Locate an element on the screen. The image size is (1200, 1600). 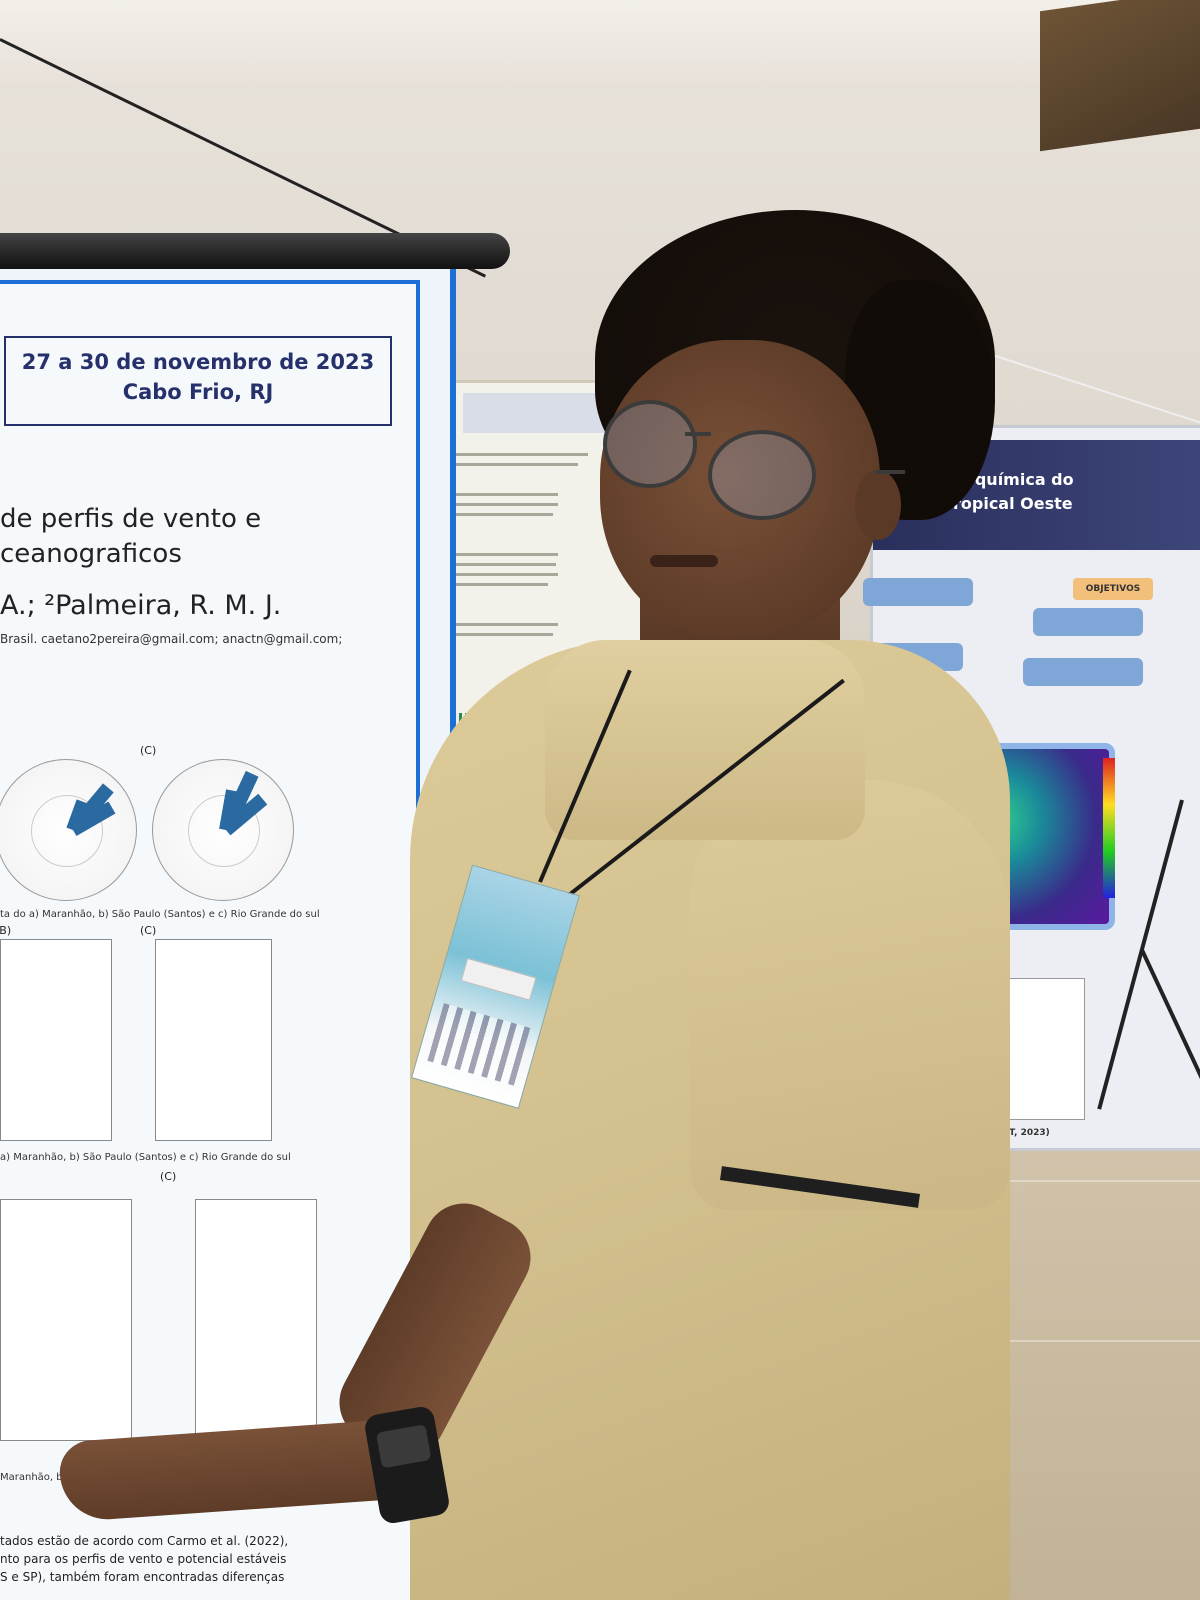
ceiling is located at coordinates (600, 45).